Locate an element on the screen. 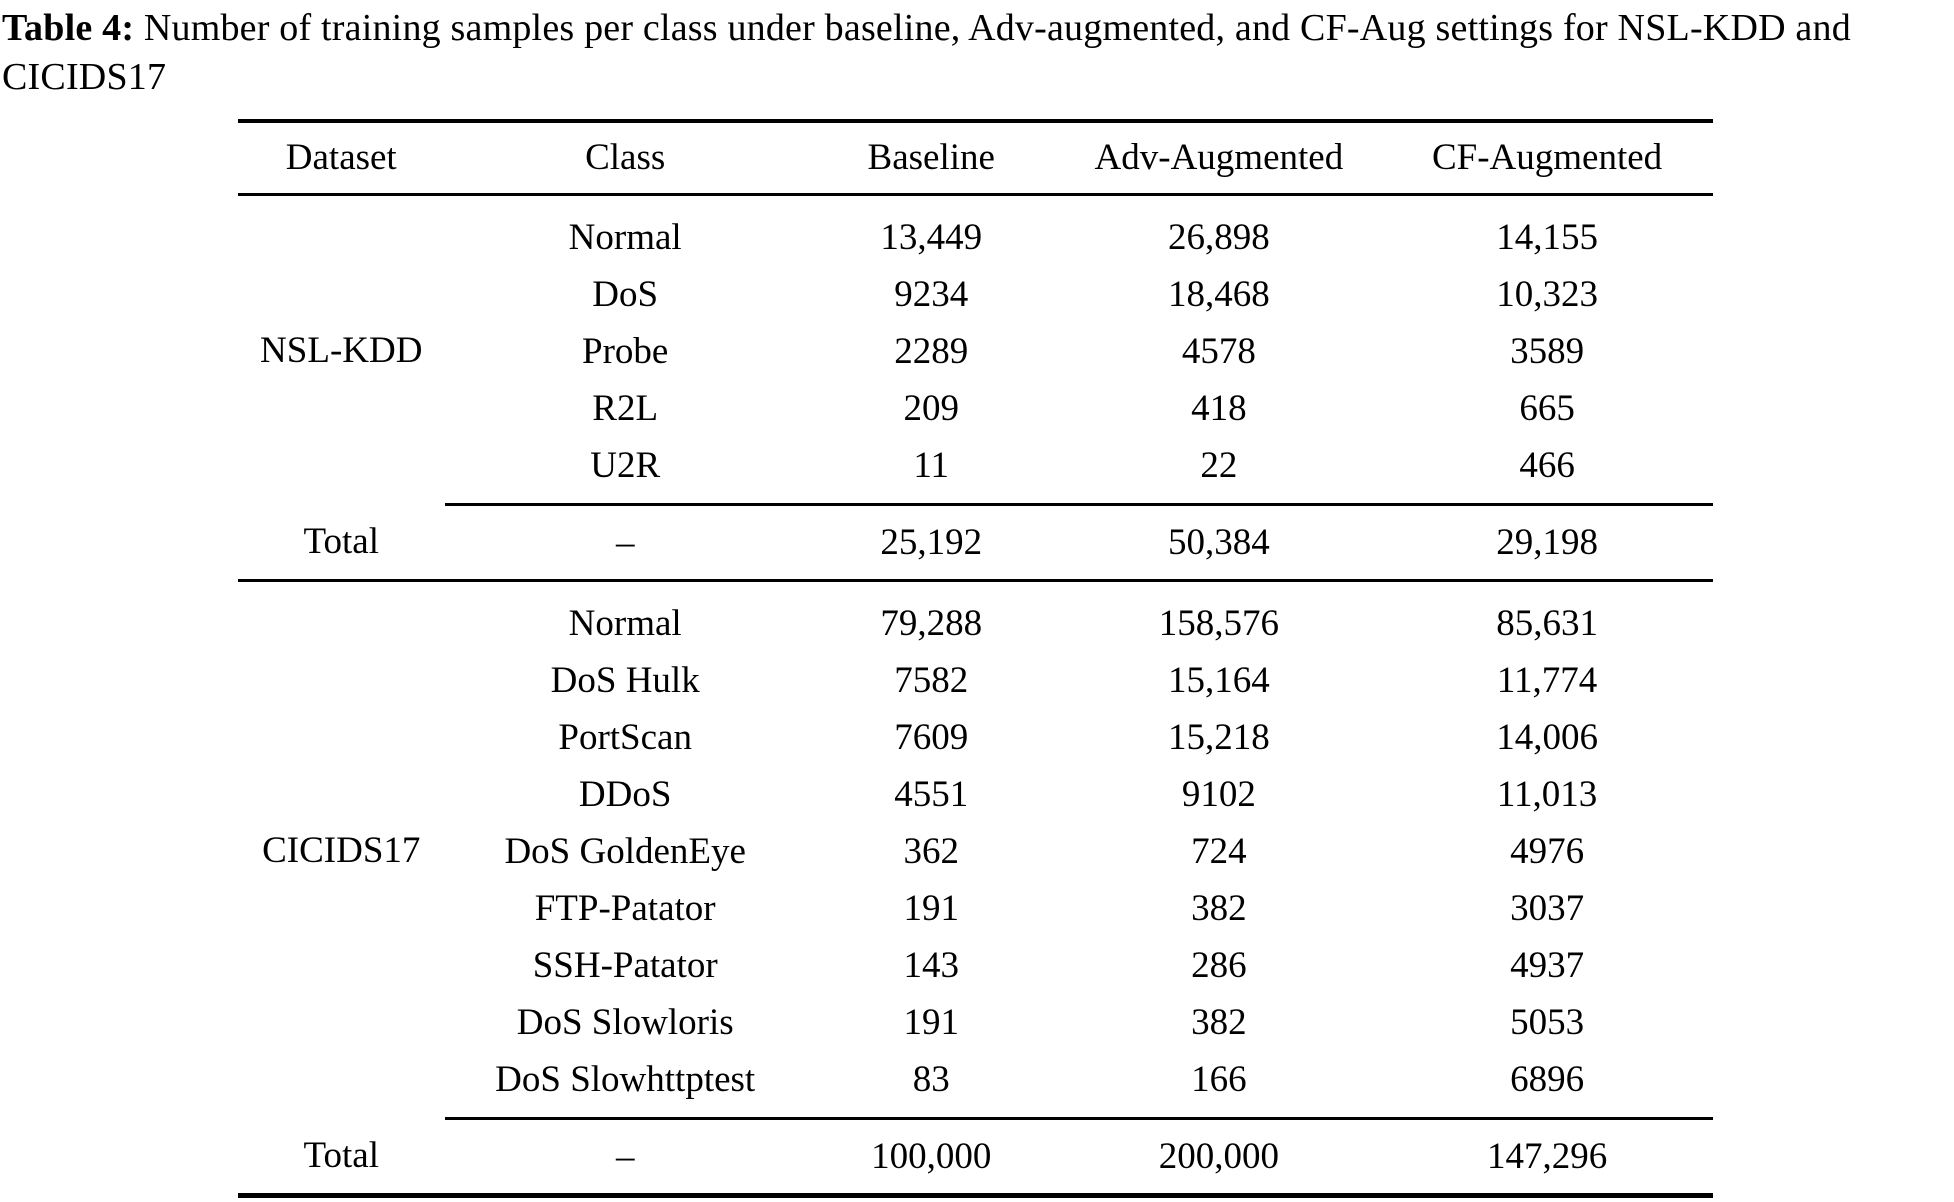  cell-baseline: 83 is located at coordinates (931, 1079).